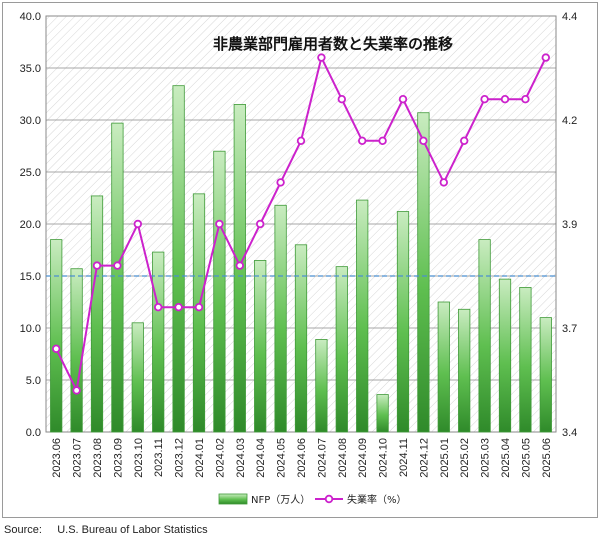 Image resolution: width=600 pixels, height=541 pixels. Describe the element at coordinates (569, 329) in the screenshot. I see `y-right-tick-label: 3.7` at that location.